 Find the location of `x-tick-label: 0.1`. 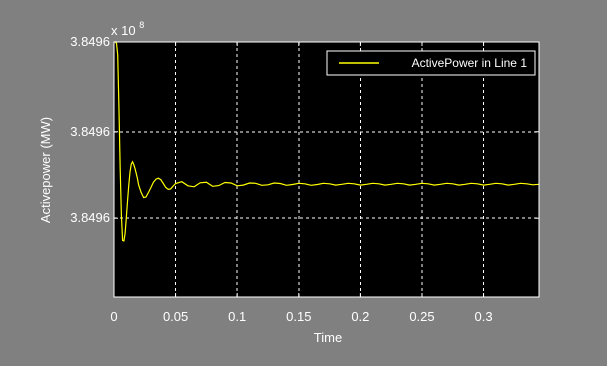

x-tick-label: 0.1 is located at coordinates (237, 316).